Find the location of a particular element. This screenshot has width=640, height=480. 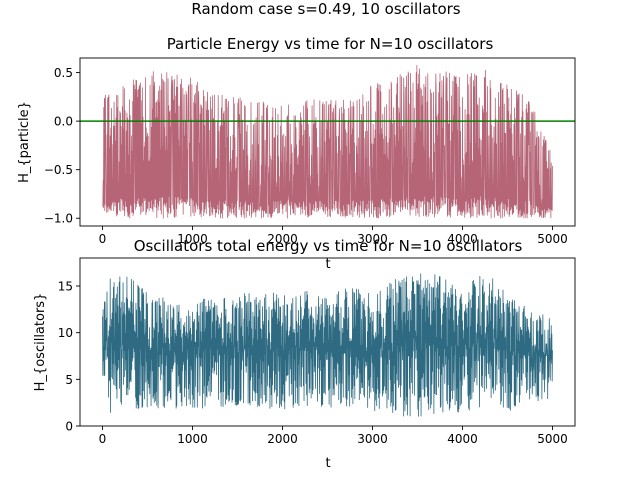

chart-2-ylabel: H_{oscillators} is located at coordinates (40, 342).